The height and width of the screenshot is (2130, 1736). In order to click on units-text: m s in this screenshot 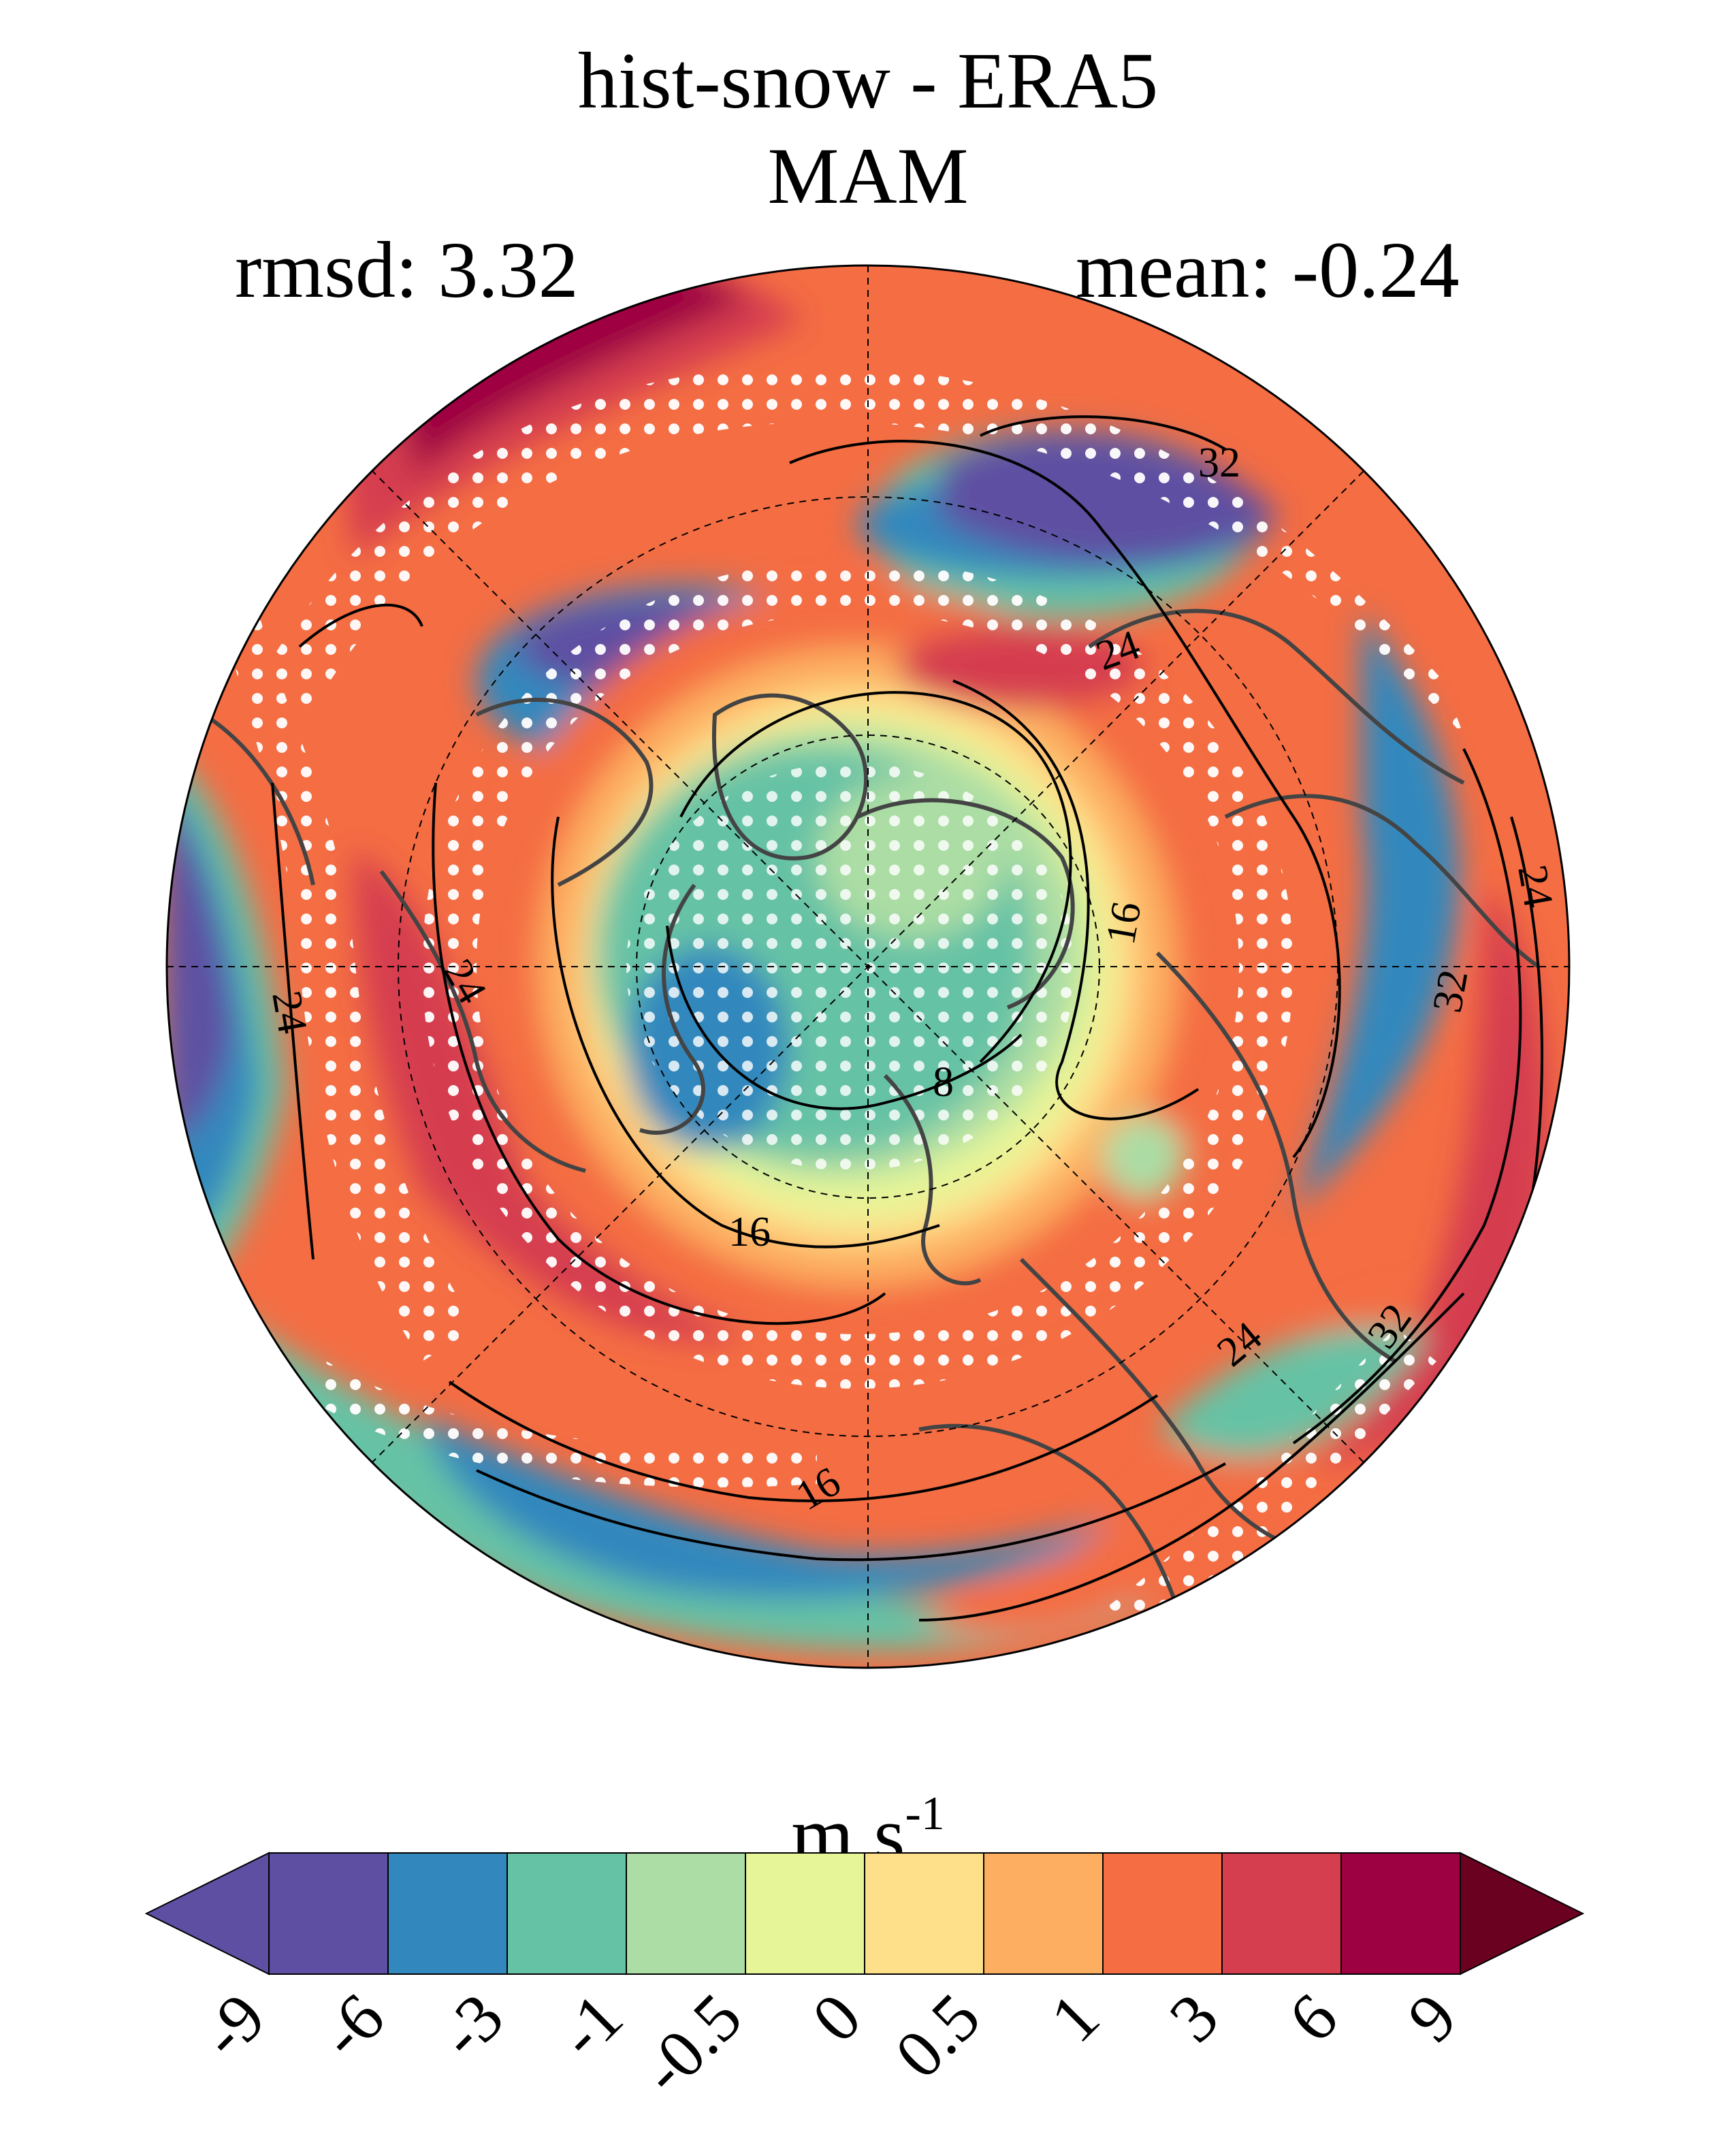, I will do `click(848, 1834)`.